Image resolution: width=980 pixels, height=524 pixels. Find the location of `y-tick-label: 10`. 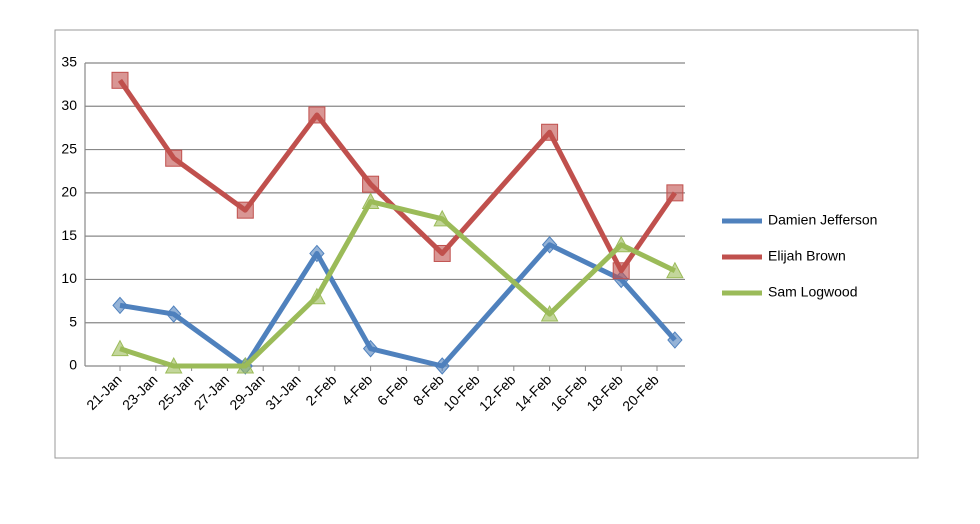

y-tick-label: 10 is located at coordinates (69, 278).